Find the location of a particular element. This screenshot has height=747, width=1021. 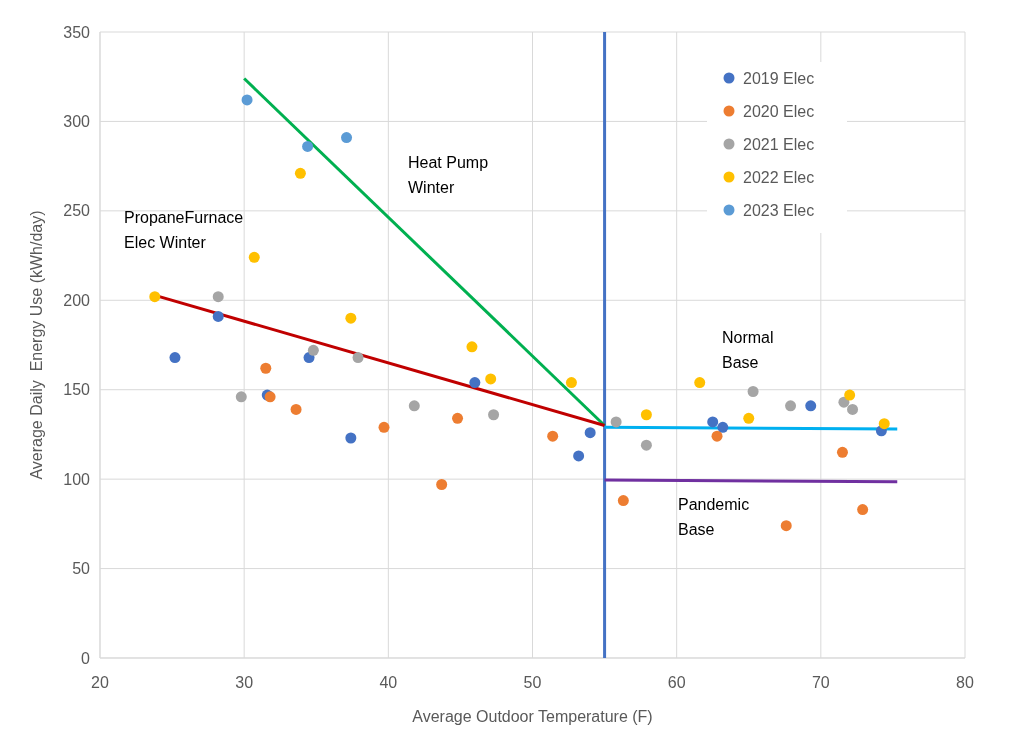

annotation: Normal Base is located at coordinates (748, 350).